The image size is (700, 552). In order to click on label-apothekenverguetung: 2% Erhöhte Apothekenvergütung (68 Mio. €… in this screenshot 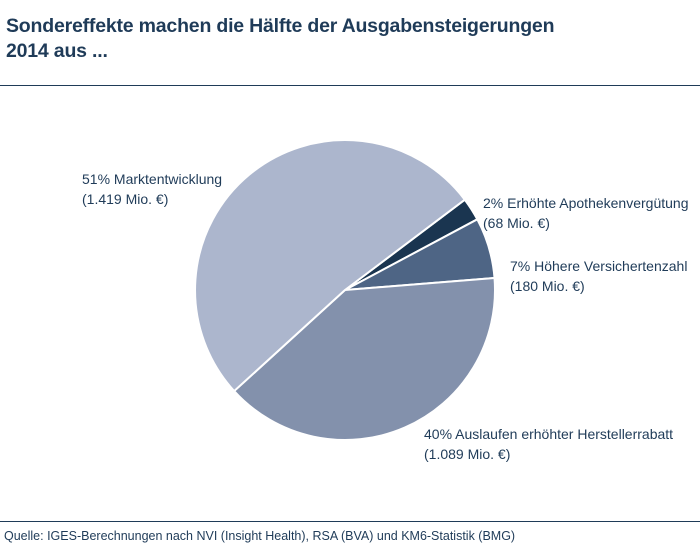, I will do `click(586, 213)`.